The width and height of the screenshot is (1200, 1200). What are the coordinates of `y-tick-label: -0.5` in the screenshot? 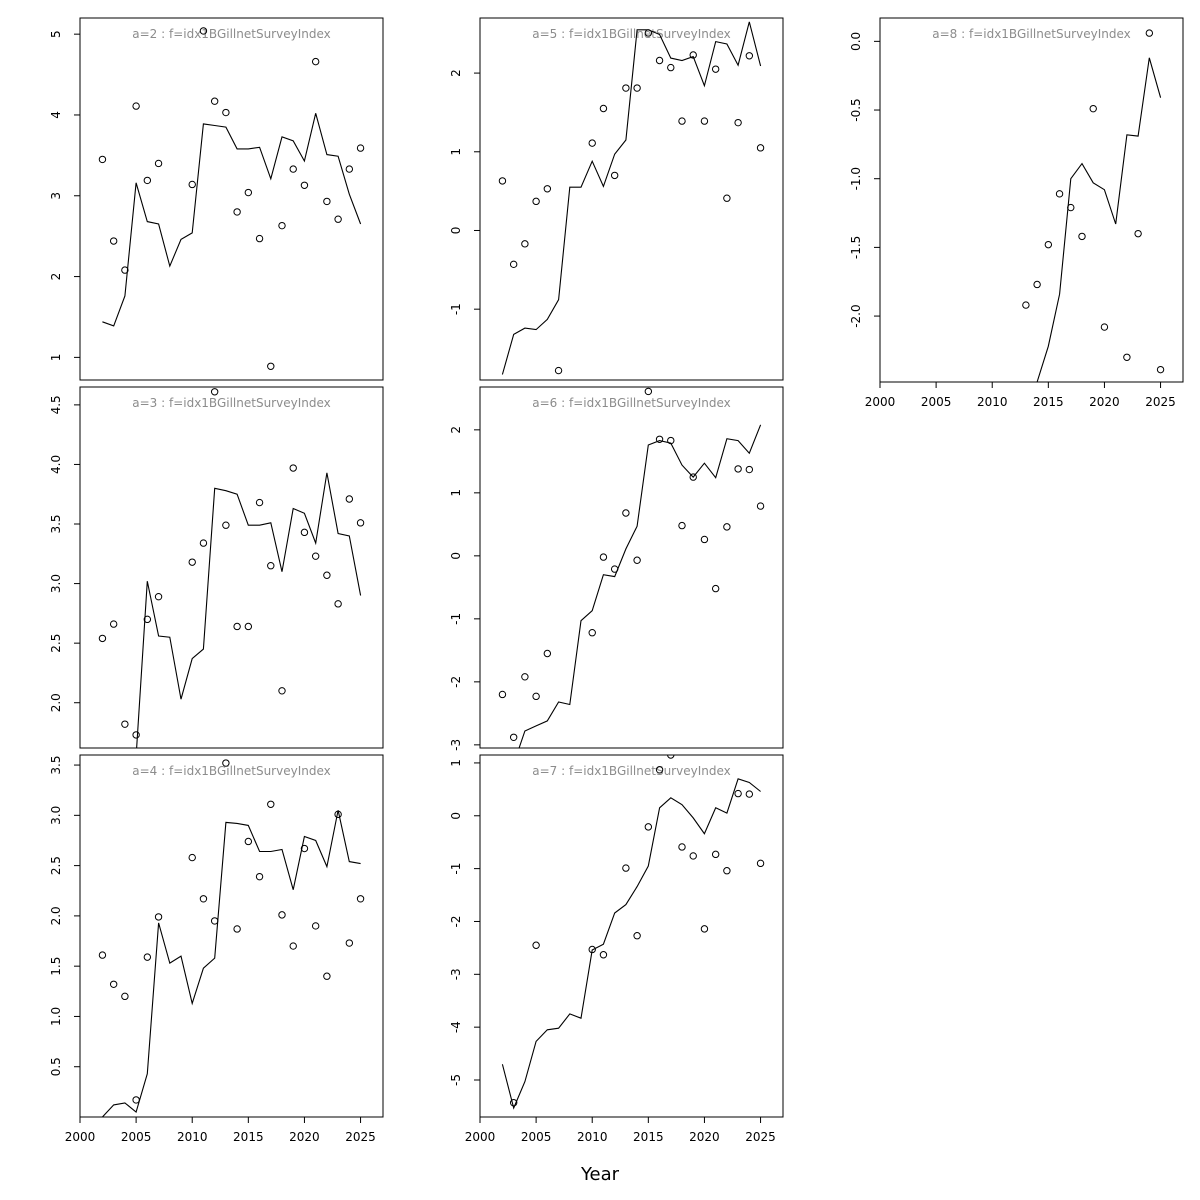 It's located at (856, 109).